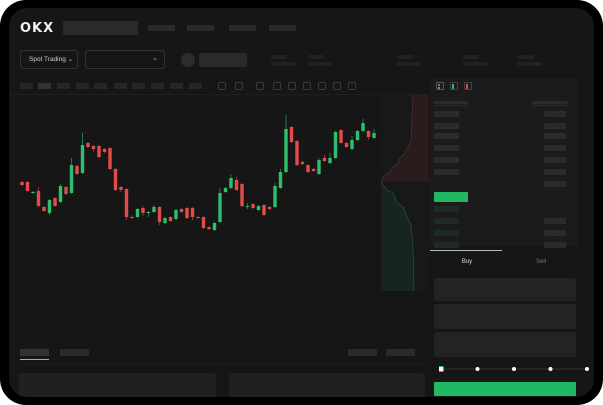 This screenshot has width=603, height=405. I want to click on buy-button, so click(505, 389).